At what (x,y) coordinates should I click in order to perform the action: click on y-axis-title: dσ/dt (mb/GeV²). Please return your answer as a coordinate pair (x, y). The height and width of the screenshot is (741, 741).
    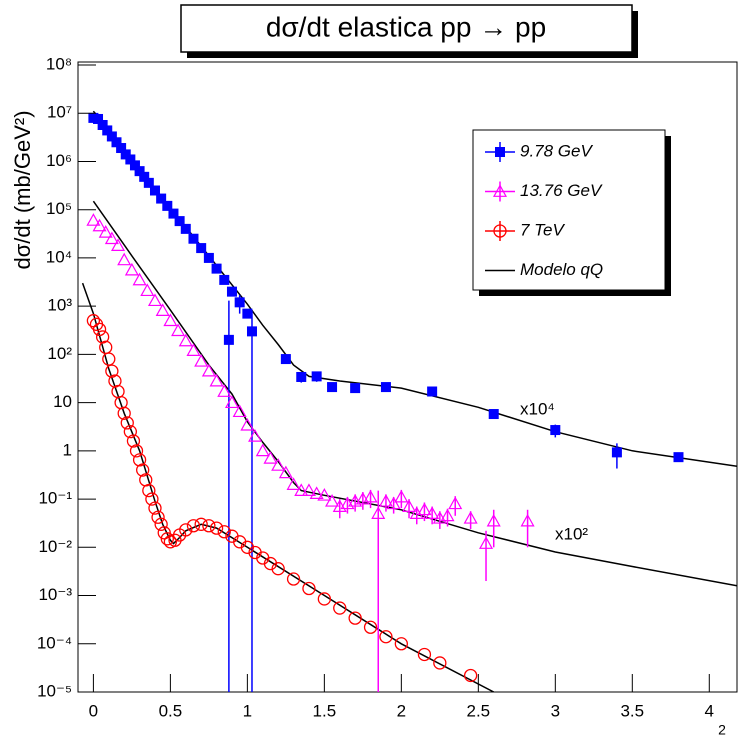
    Looking at the image, I should click on (22, 189).